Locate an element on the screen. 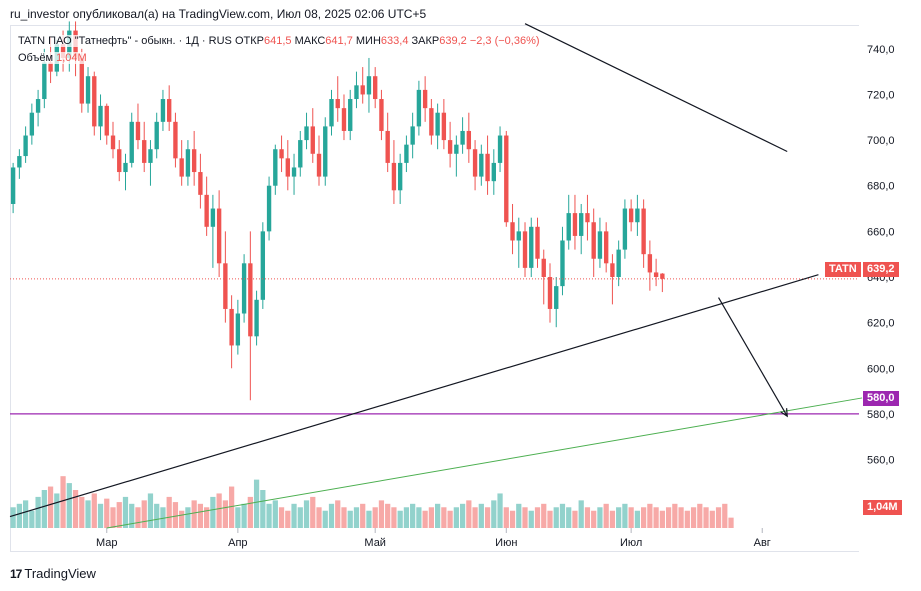 The image size is (921, 591). level-price-tag: 580,0 is located at coordinates (881, 398).